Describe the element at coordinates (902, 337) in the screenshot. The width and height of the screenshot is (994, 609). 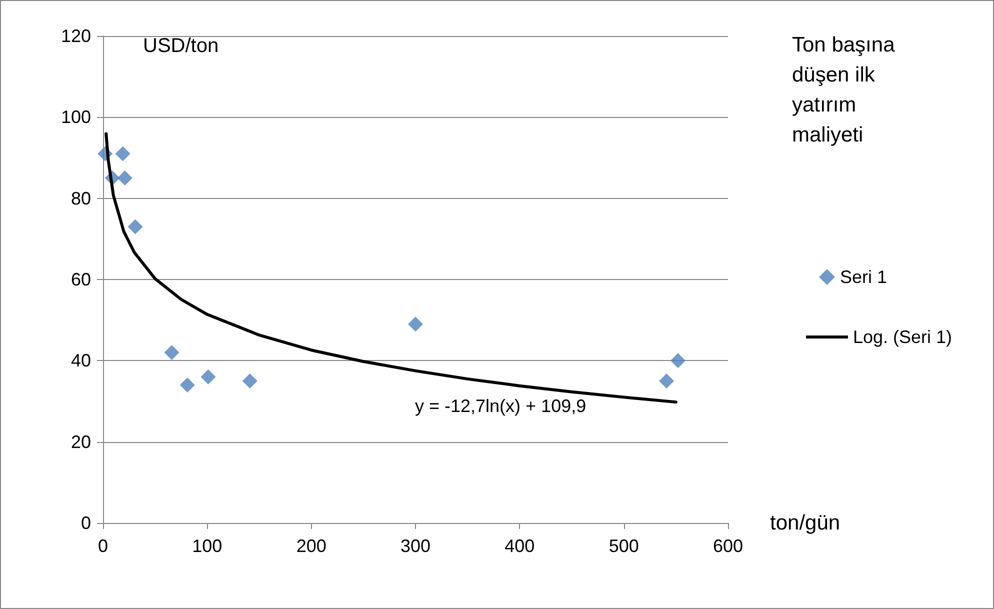
I see `legend-label: Log. (Seri 1)` at that location.